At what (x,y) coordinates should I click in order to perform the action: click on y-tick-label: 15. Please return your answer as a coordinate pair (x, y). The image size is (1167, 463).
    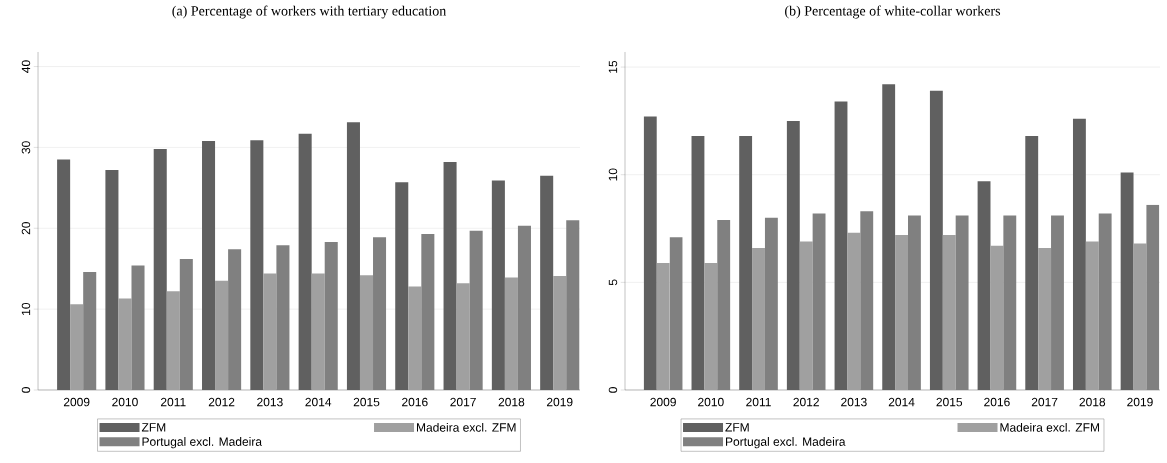
    Looking at the image, I should click on (613, 66).